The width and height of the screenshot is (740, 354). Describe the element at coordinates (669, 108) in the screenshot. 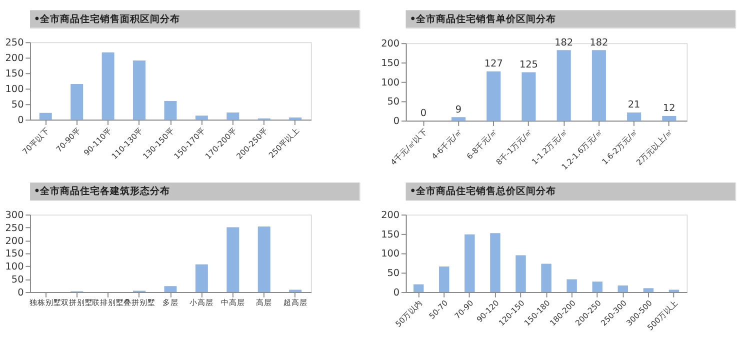

I see `data-label: 12` at that location.